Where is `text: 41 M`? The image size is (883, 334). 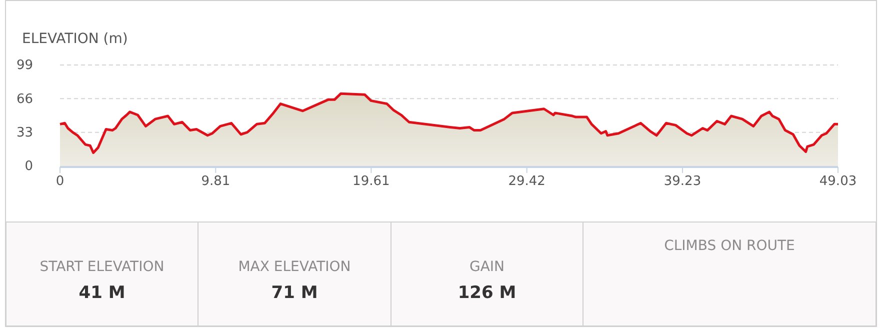
text: 41 M is located at coordinates (102, 293).